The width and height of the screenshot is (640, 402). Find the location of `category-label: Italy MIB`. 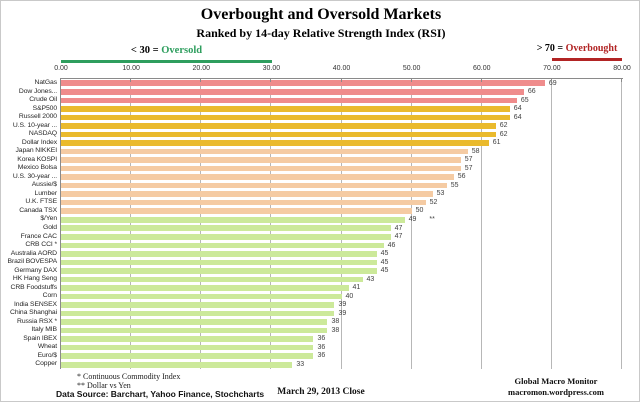

category-label: Italy MIB is located at coordinates (44, 330).